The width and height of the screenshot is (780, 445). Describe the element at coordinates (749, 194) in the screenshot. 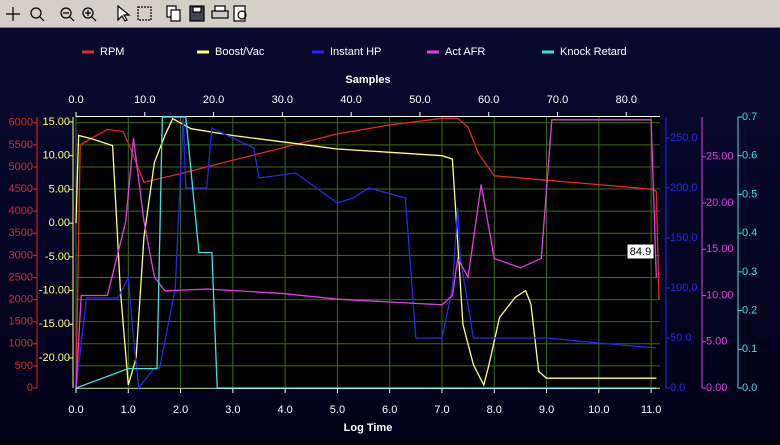

I see `y-tick-label: 0.5` at that location.